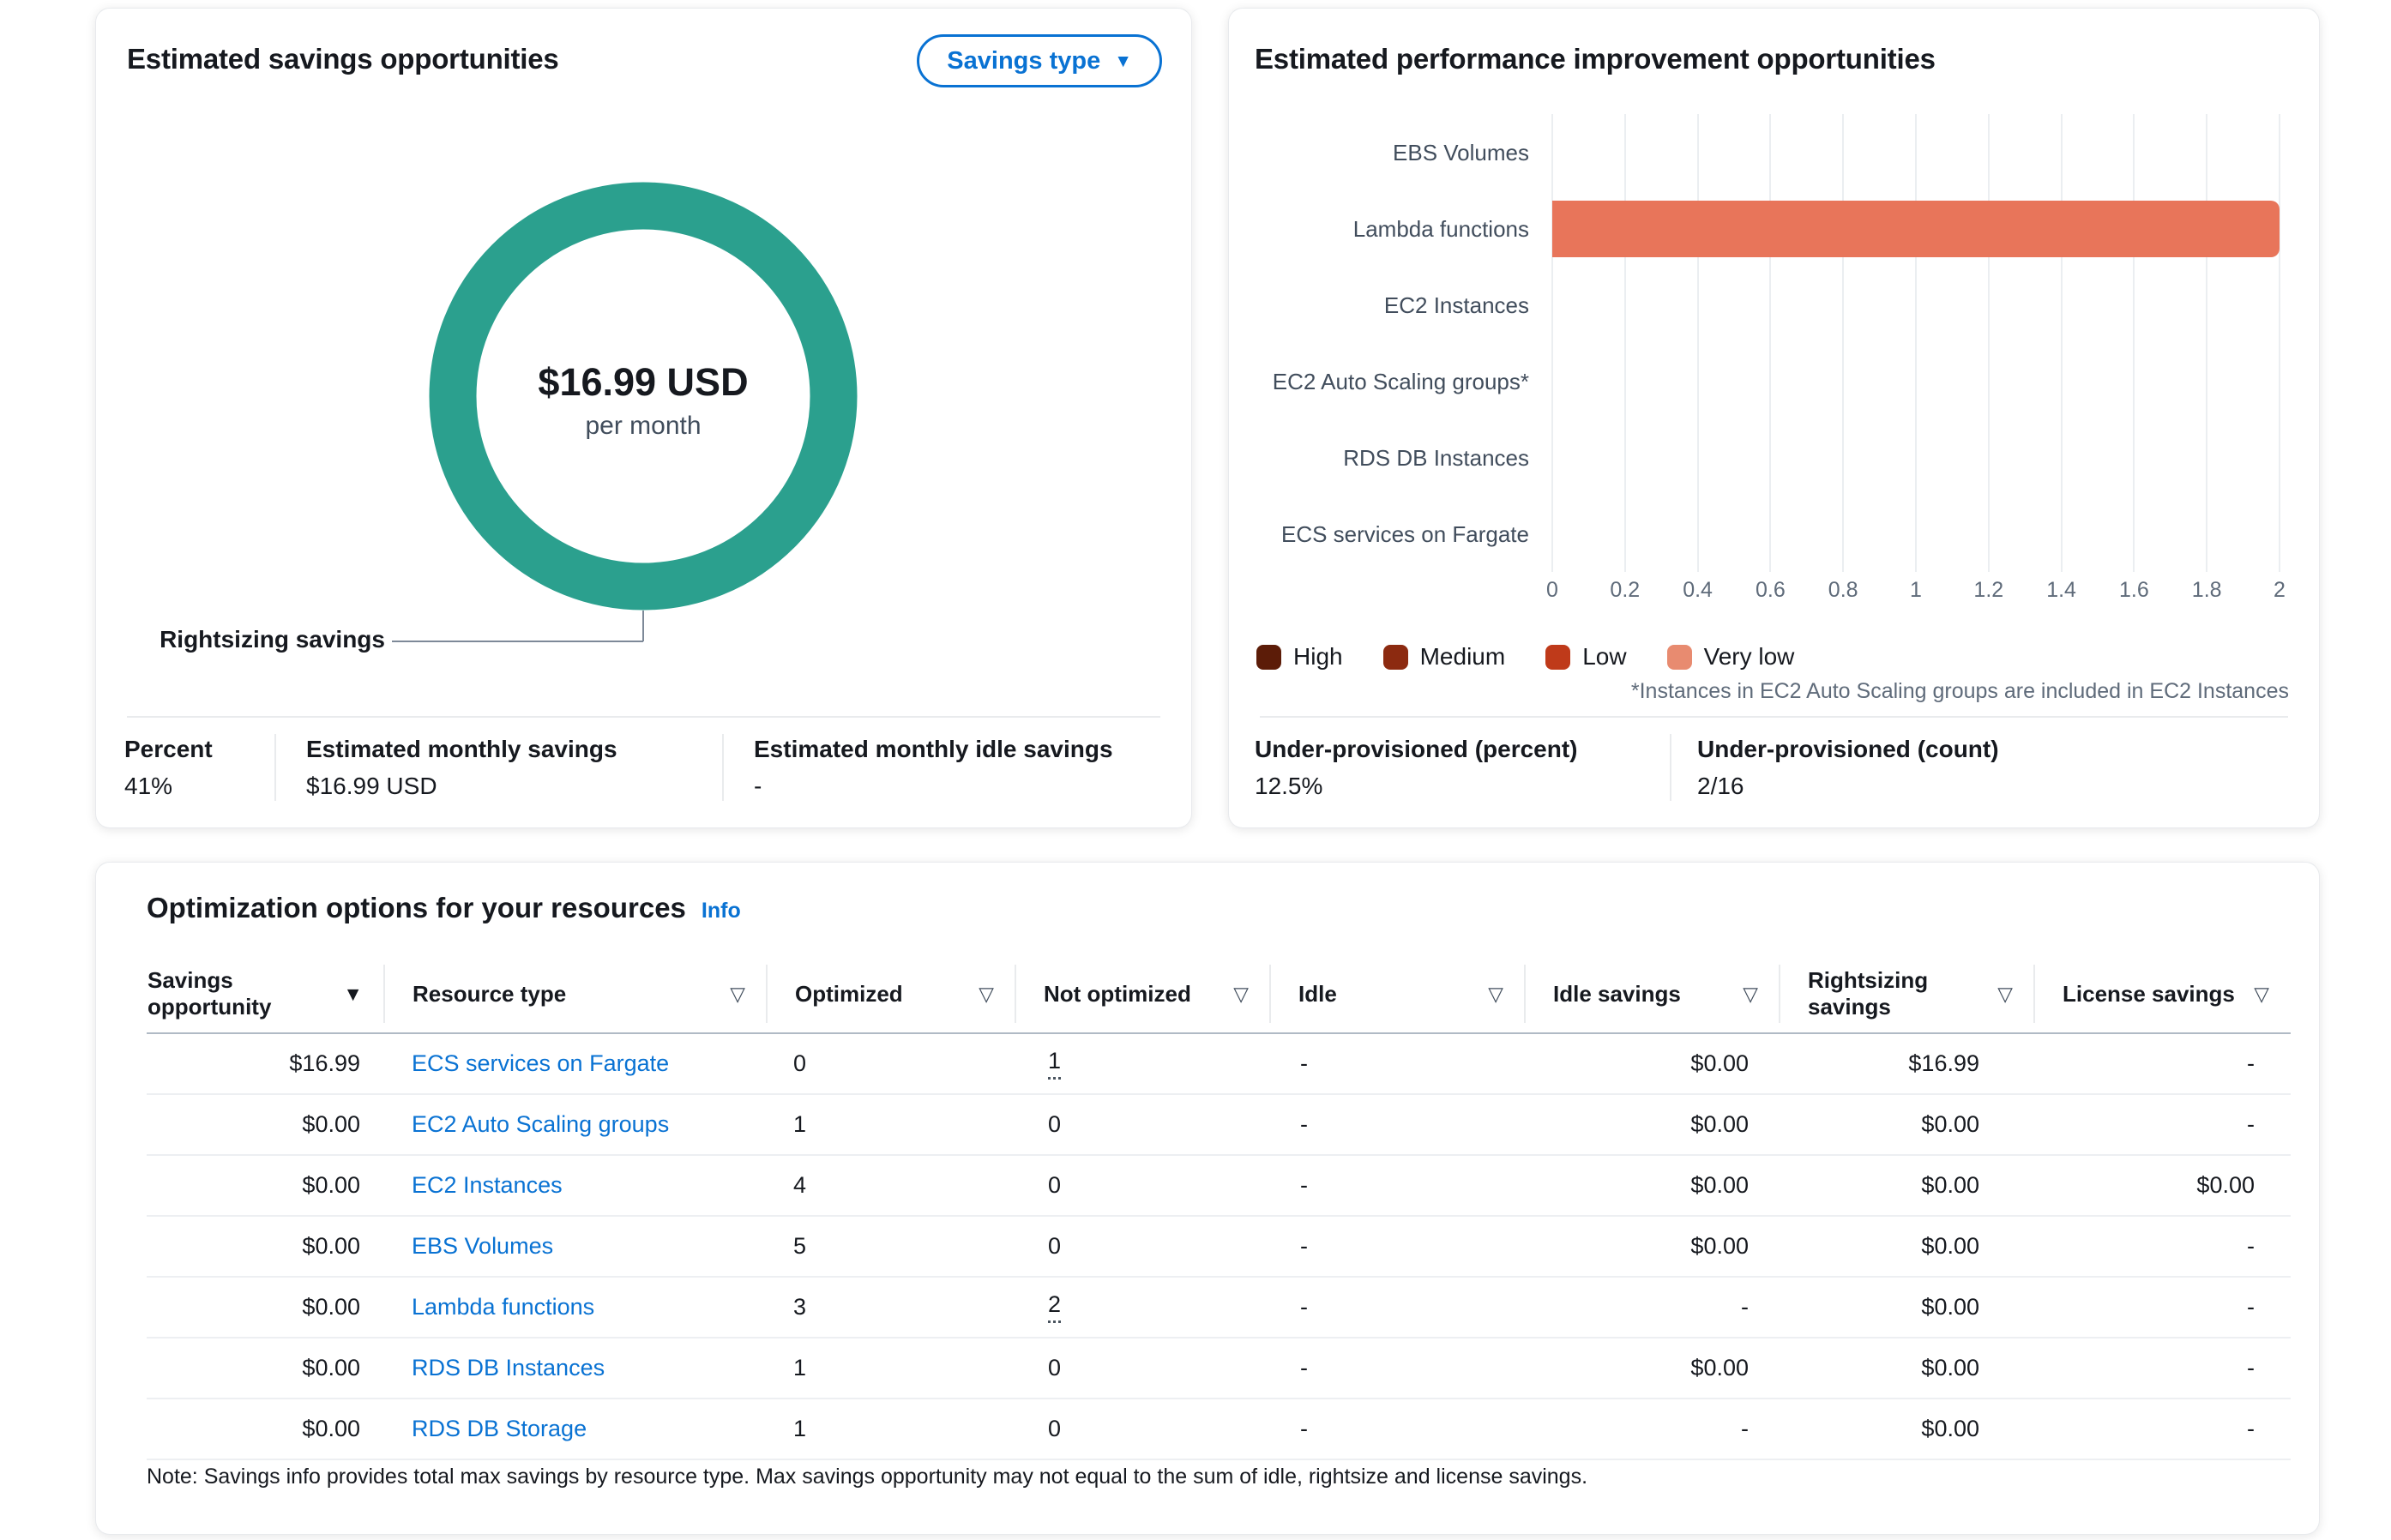  What do you see at coordinates (487, 1185) in the screenshot?
I see `resource-type-link: EC2 Instances` at bounding box center [487, 1185].